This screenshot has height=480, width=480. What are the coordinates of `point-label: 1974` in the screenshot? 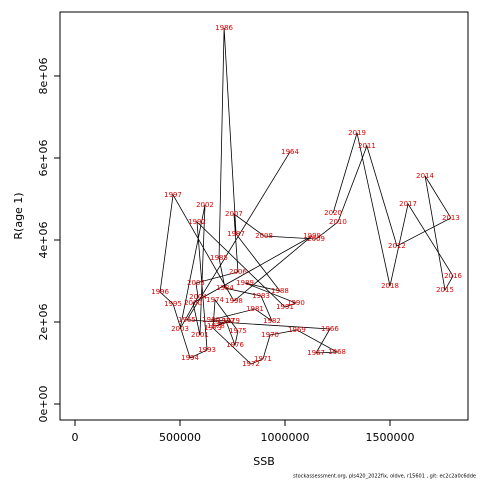 It's located at (215, 300).